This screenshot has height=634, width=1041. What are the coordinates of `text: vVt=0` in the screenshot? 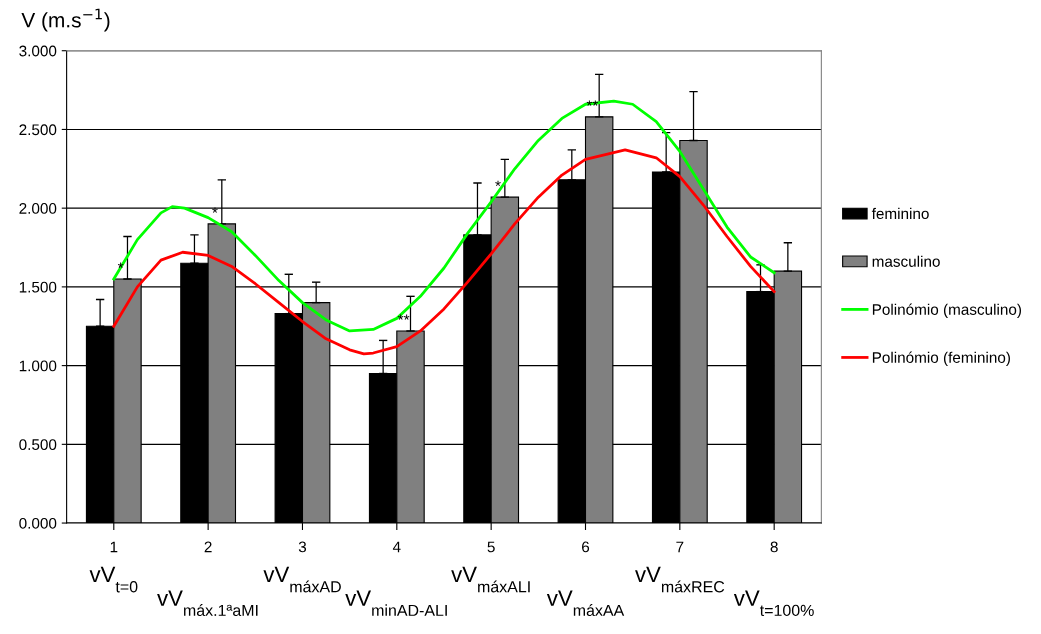 It's located at (113, 579).